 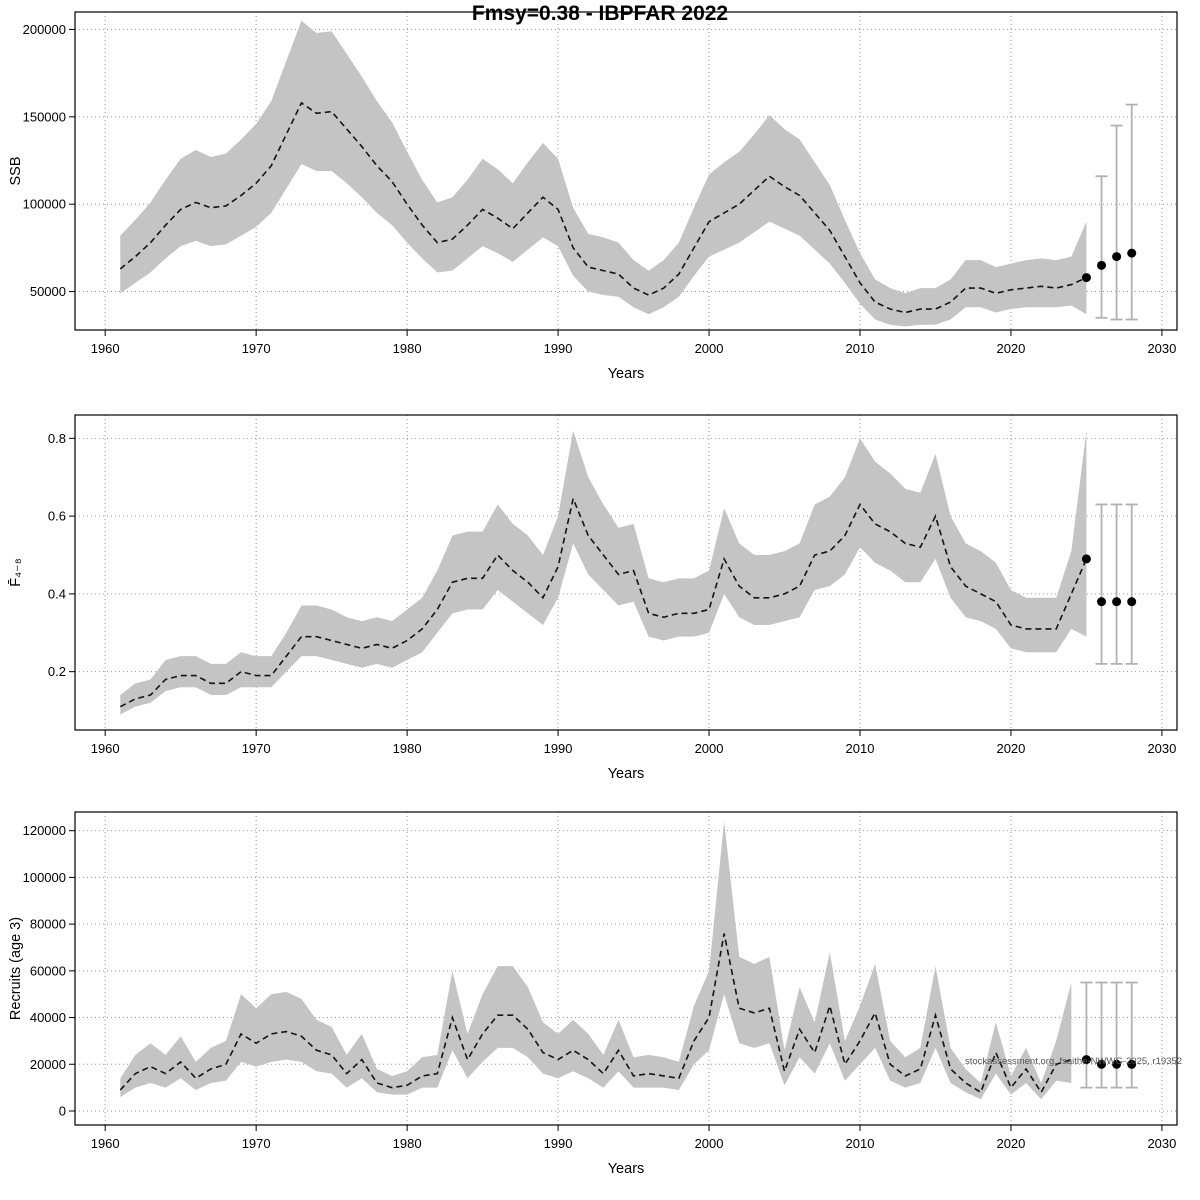 What do you see at coordinates (57, 516) in the screenshot?
I see `svg-text: 0.6` at bounding box center [57, 516].